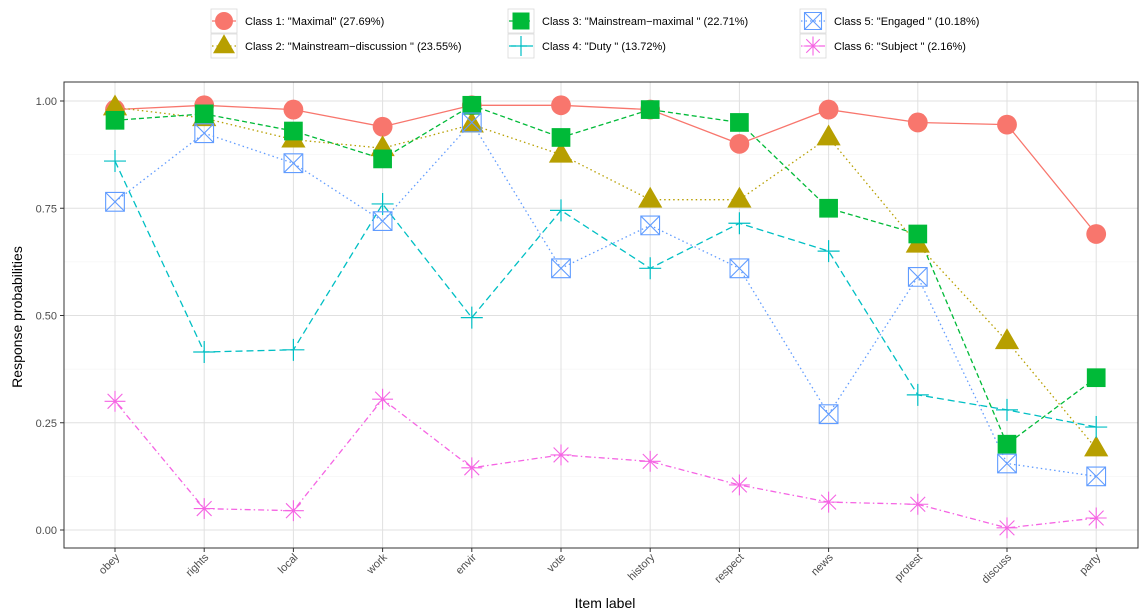  What do you see at coordinates (909, 568) in the screenshot?
I see `x-tick-label: protest` at bounding box center [909, 568].